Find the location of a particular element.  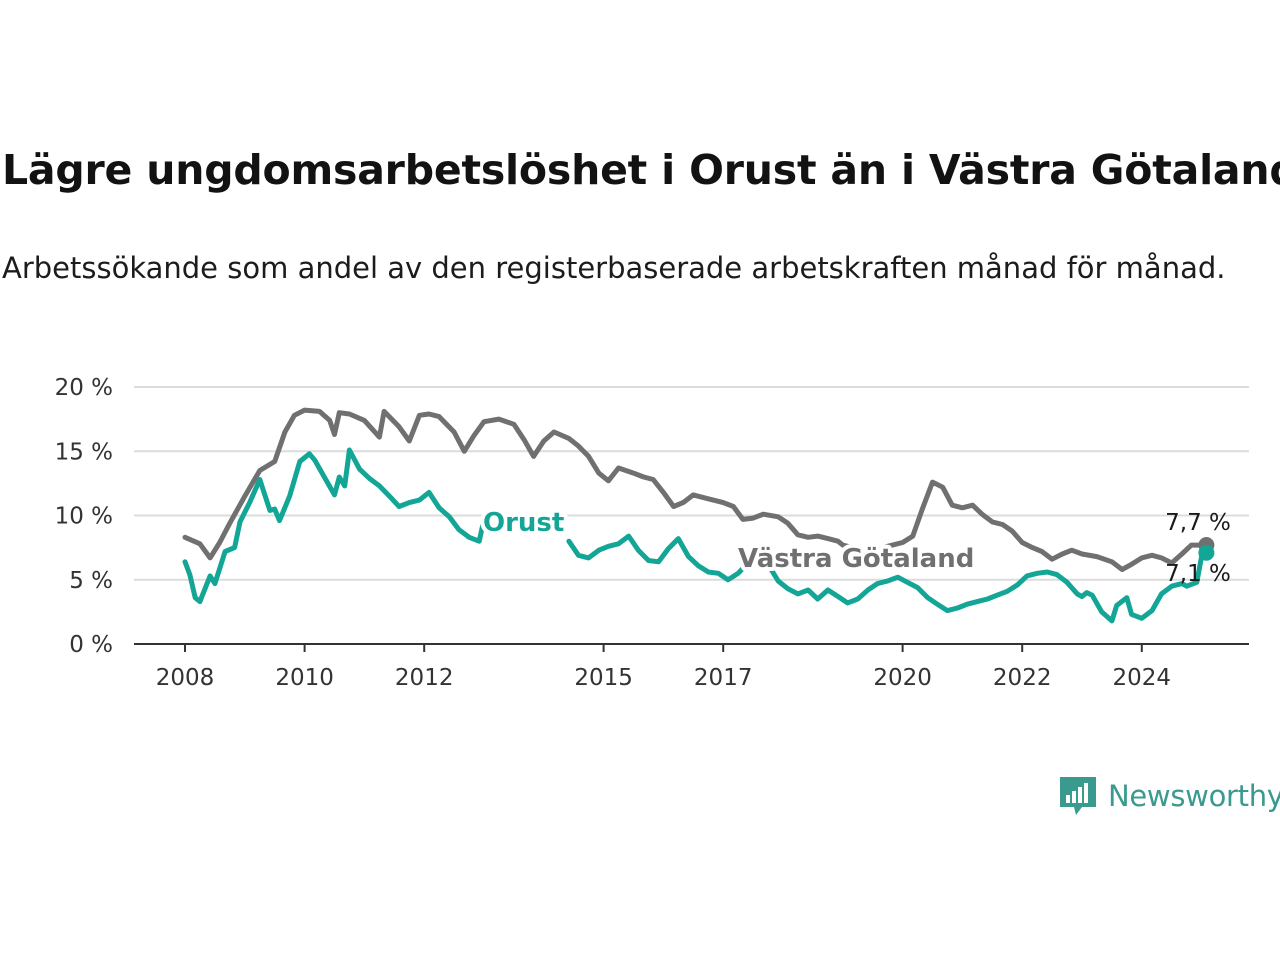

x-tick-label: 2012 is located at coordinates (424, 678).